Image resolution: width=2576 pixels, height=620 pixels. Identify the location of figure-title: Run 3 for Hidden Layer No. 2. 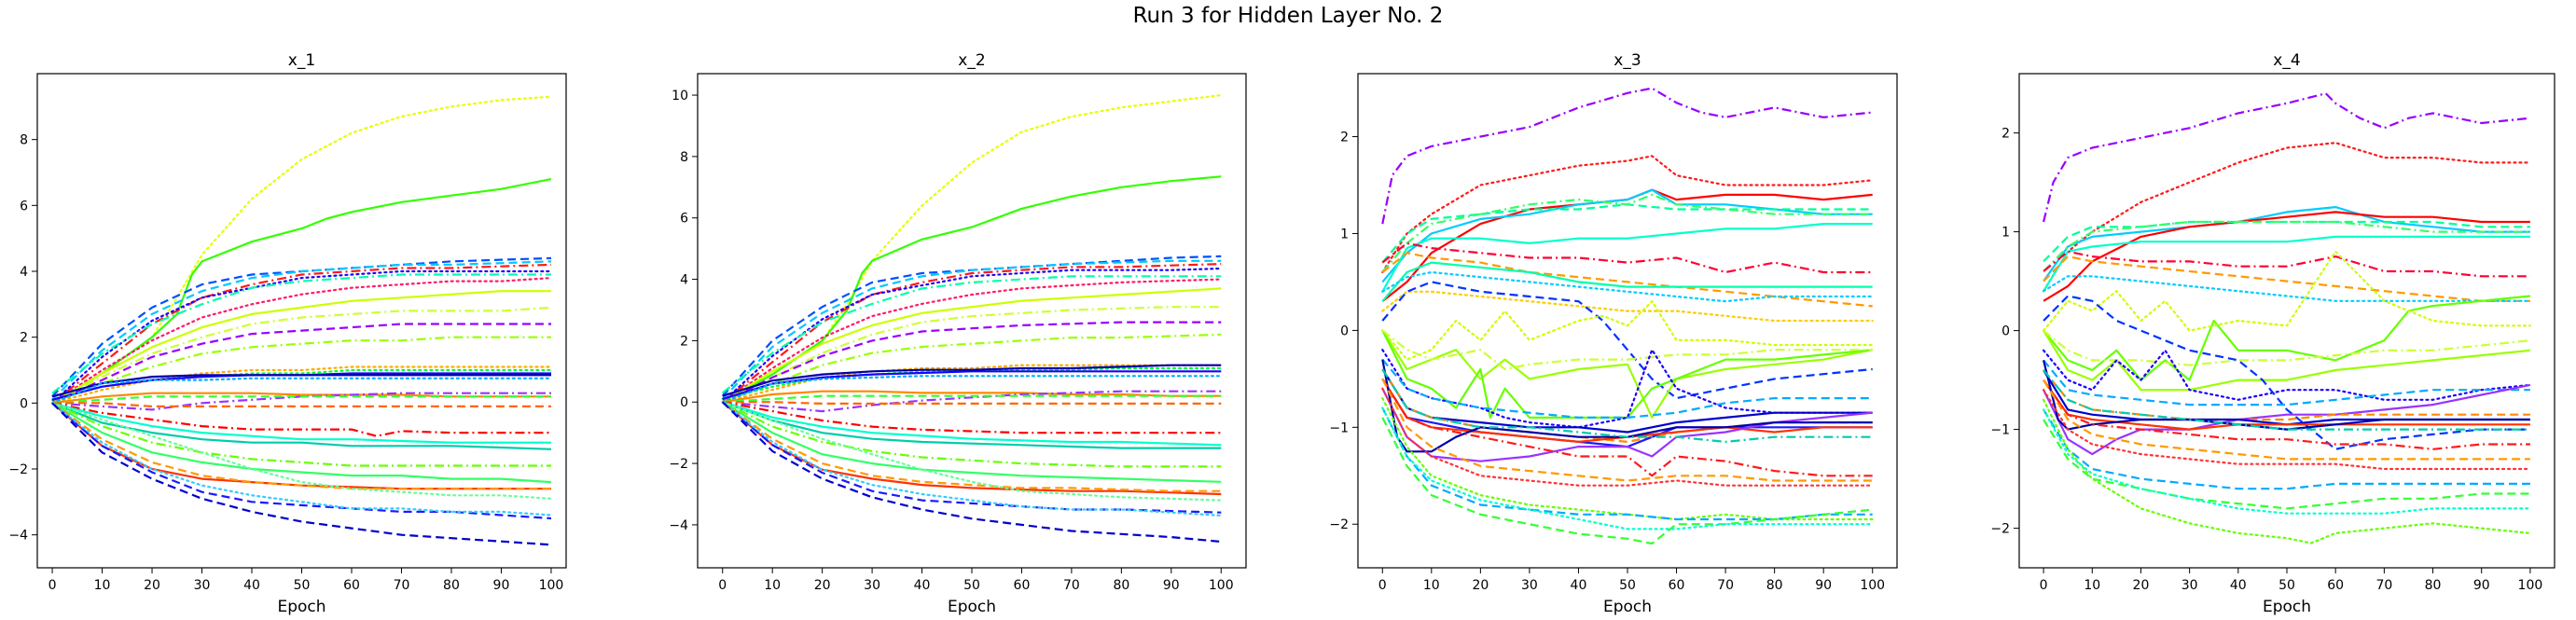
(1288, 16).